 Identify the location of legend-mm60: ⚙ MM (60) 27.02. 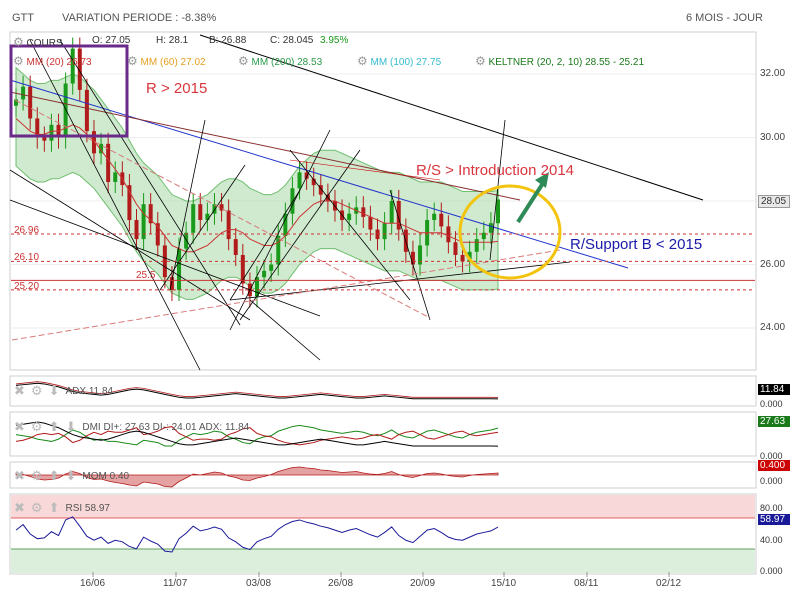
(166, 61).